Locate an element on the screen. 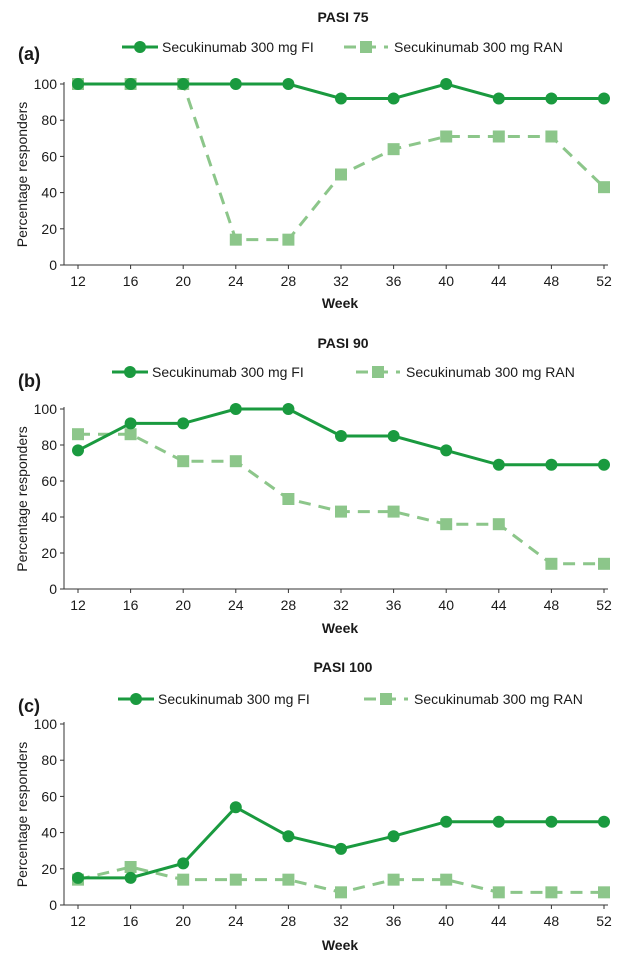  y-tick-label: 20 is located at coordinates (49, 553).